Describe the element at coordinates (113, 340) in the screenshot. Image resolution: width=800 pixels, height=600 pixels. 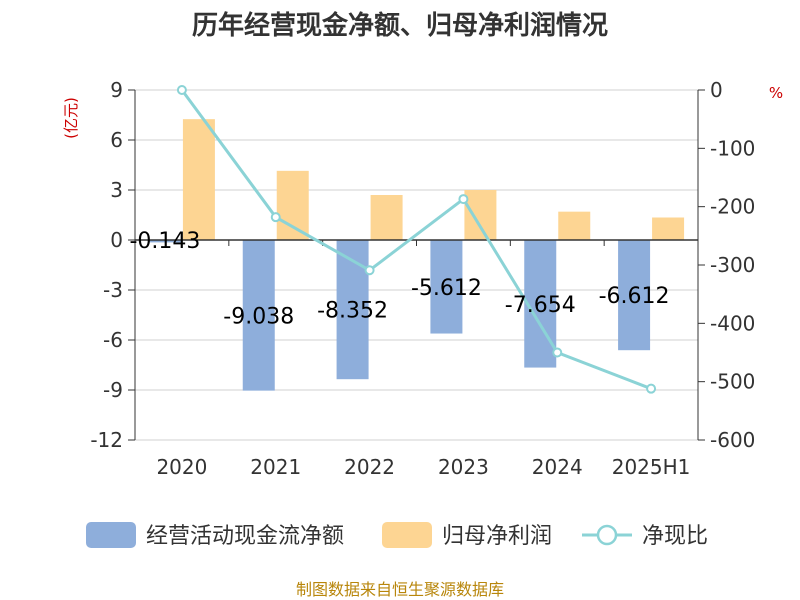
I see `left-tick-label: -6` at that location.